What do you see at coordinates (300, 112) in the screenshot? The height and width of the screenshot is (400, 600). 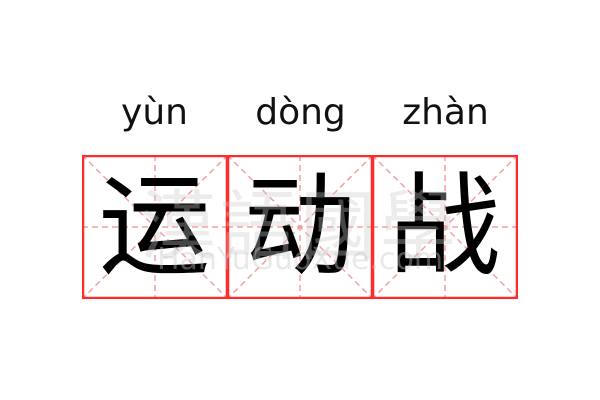 I see `pinyin-2: dòng` at bounding box center [300, 112].